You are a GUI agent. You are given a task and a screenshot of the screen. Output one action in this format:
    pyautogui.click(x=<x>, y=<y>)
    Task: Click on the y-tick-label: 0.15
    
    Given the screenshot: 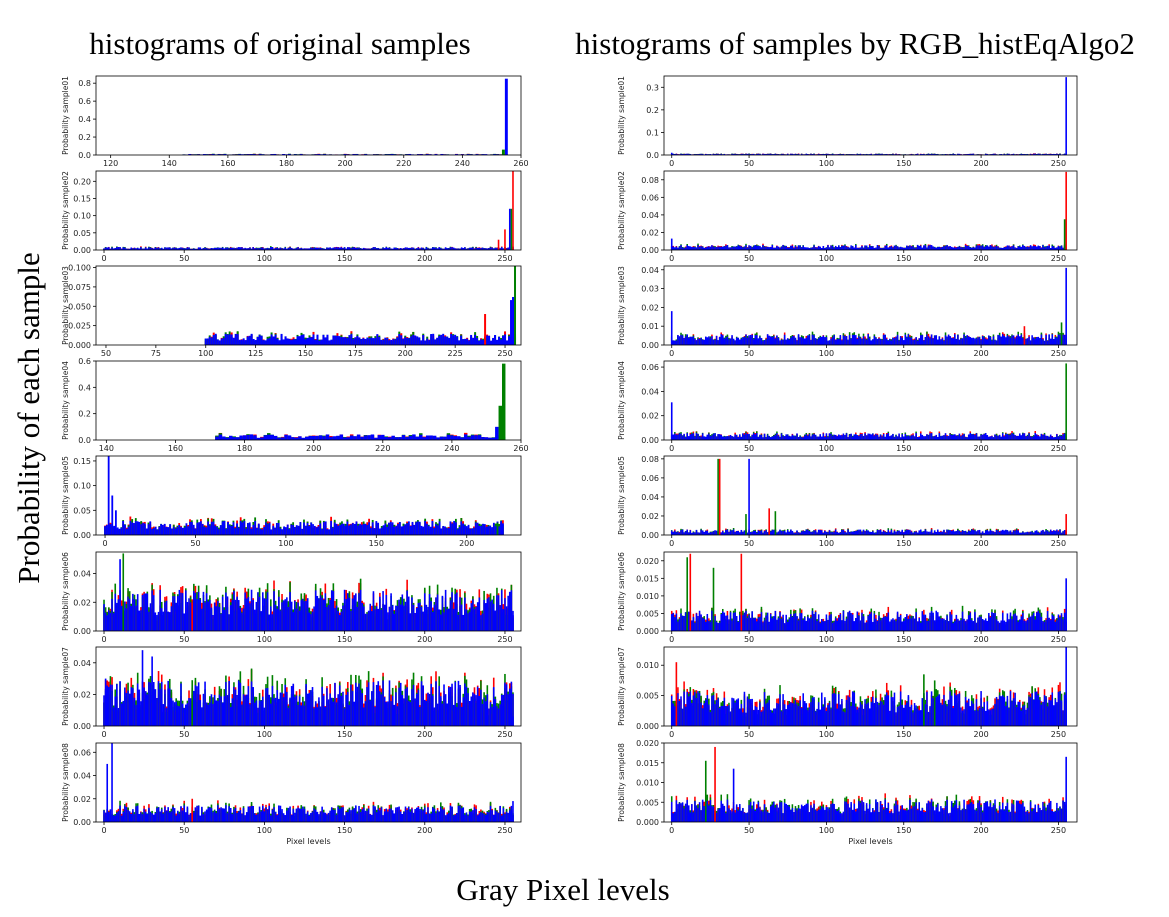 What is the action you would take?
    pyautogui.click(x=82, y=461)
    